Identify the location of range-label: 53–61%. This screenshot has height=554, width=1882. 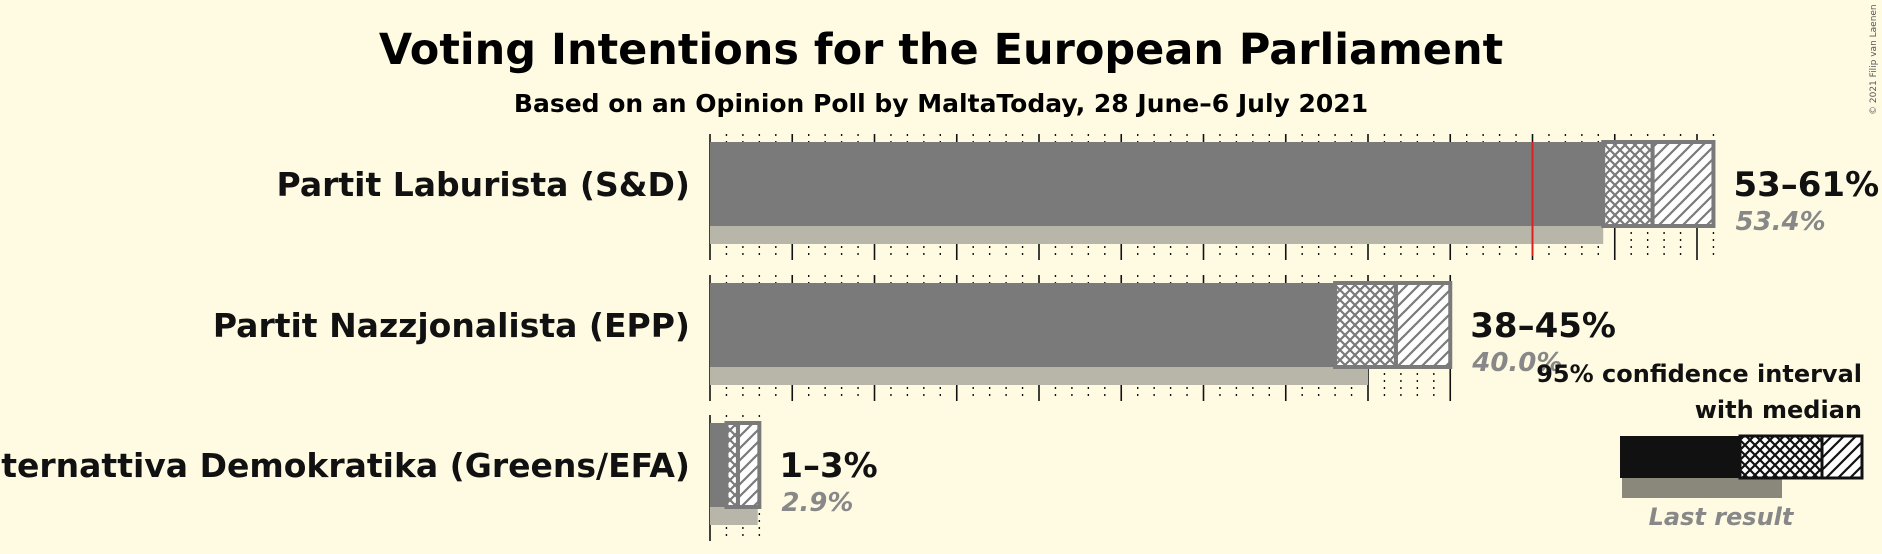
(1806, 185).